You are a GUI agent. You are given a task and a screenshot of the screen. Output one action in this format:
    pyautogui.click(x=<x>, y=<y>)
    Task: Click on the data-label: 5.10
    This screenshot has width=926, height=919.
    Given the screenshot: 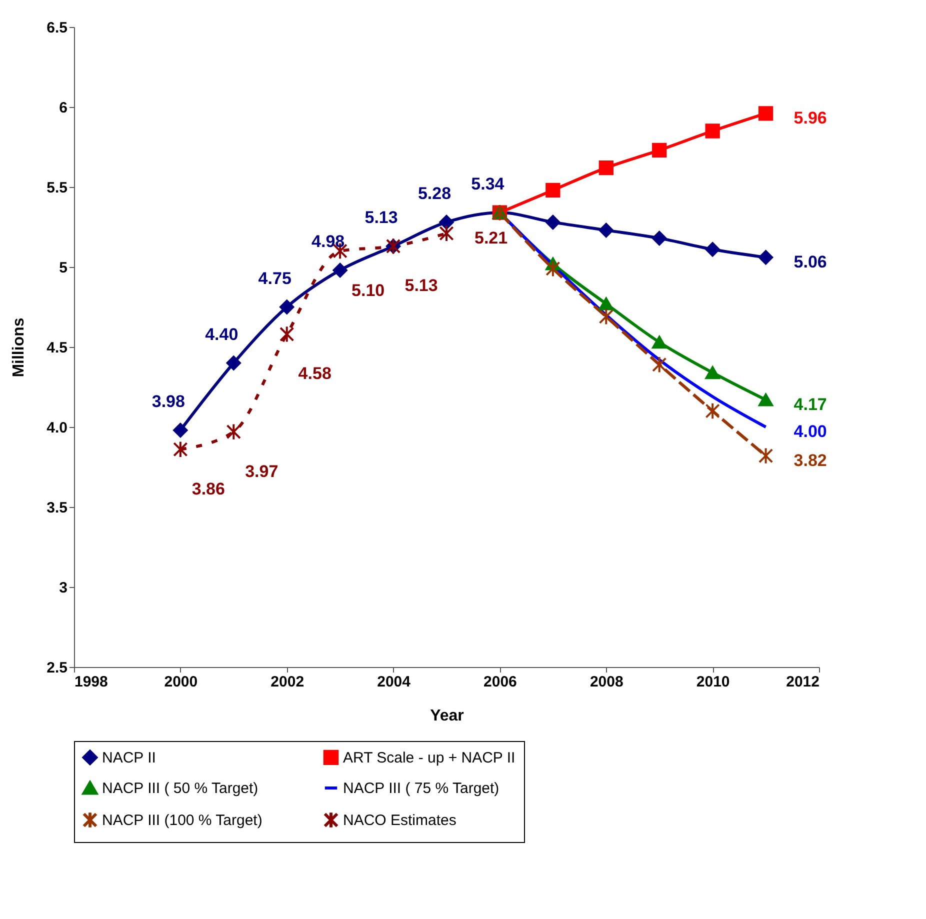 What is the action you would take?
    pyautogui.click(x=368, y=290)
    